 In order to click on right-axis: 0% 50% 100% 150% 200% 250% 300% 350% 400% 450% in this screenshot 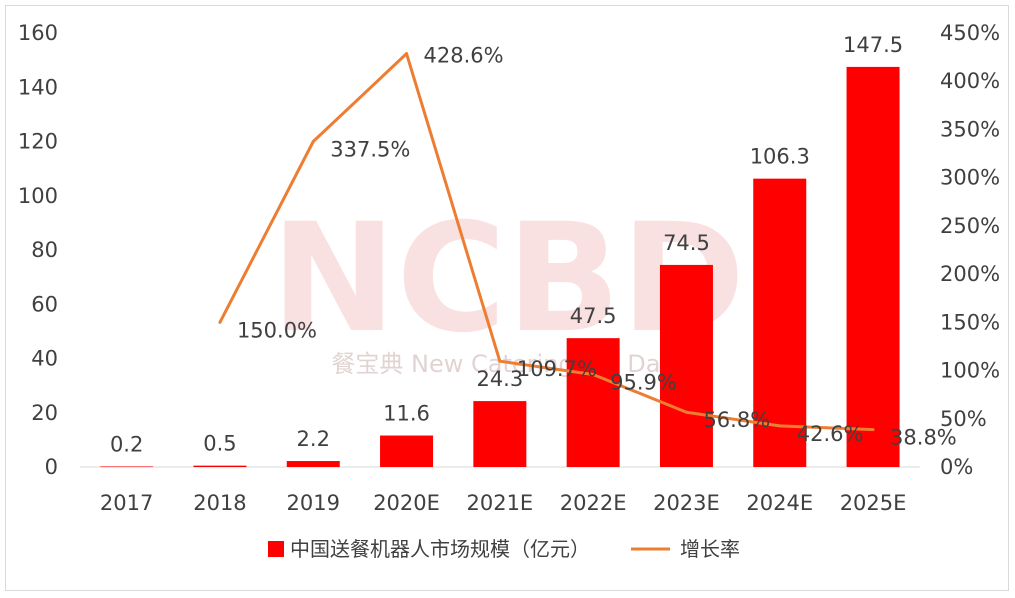, I will do `click(970, 250)`.